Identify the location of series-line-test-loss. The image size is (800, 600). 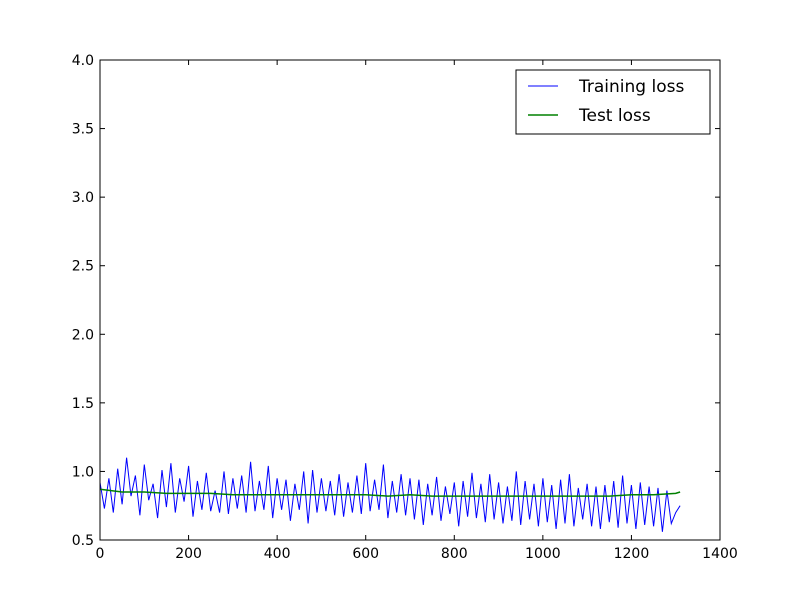
(390, 492).